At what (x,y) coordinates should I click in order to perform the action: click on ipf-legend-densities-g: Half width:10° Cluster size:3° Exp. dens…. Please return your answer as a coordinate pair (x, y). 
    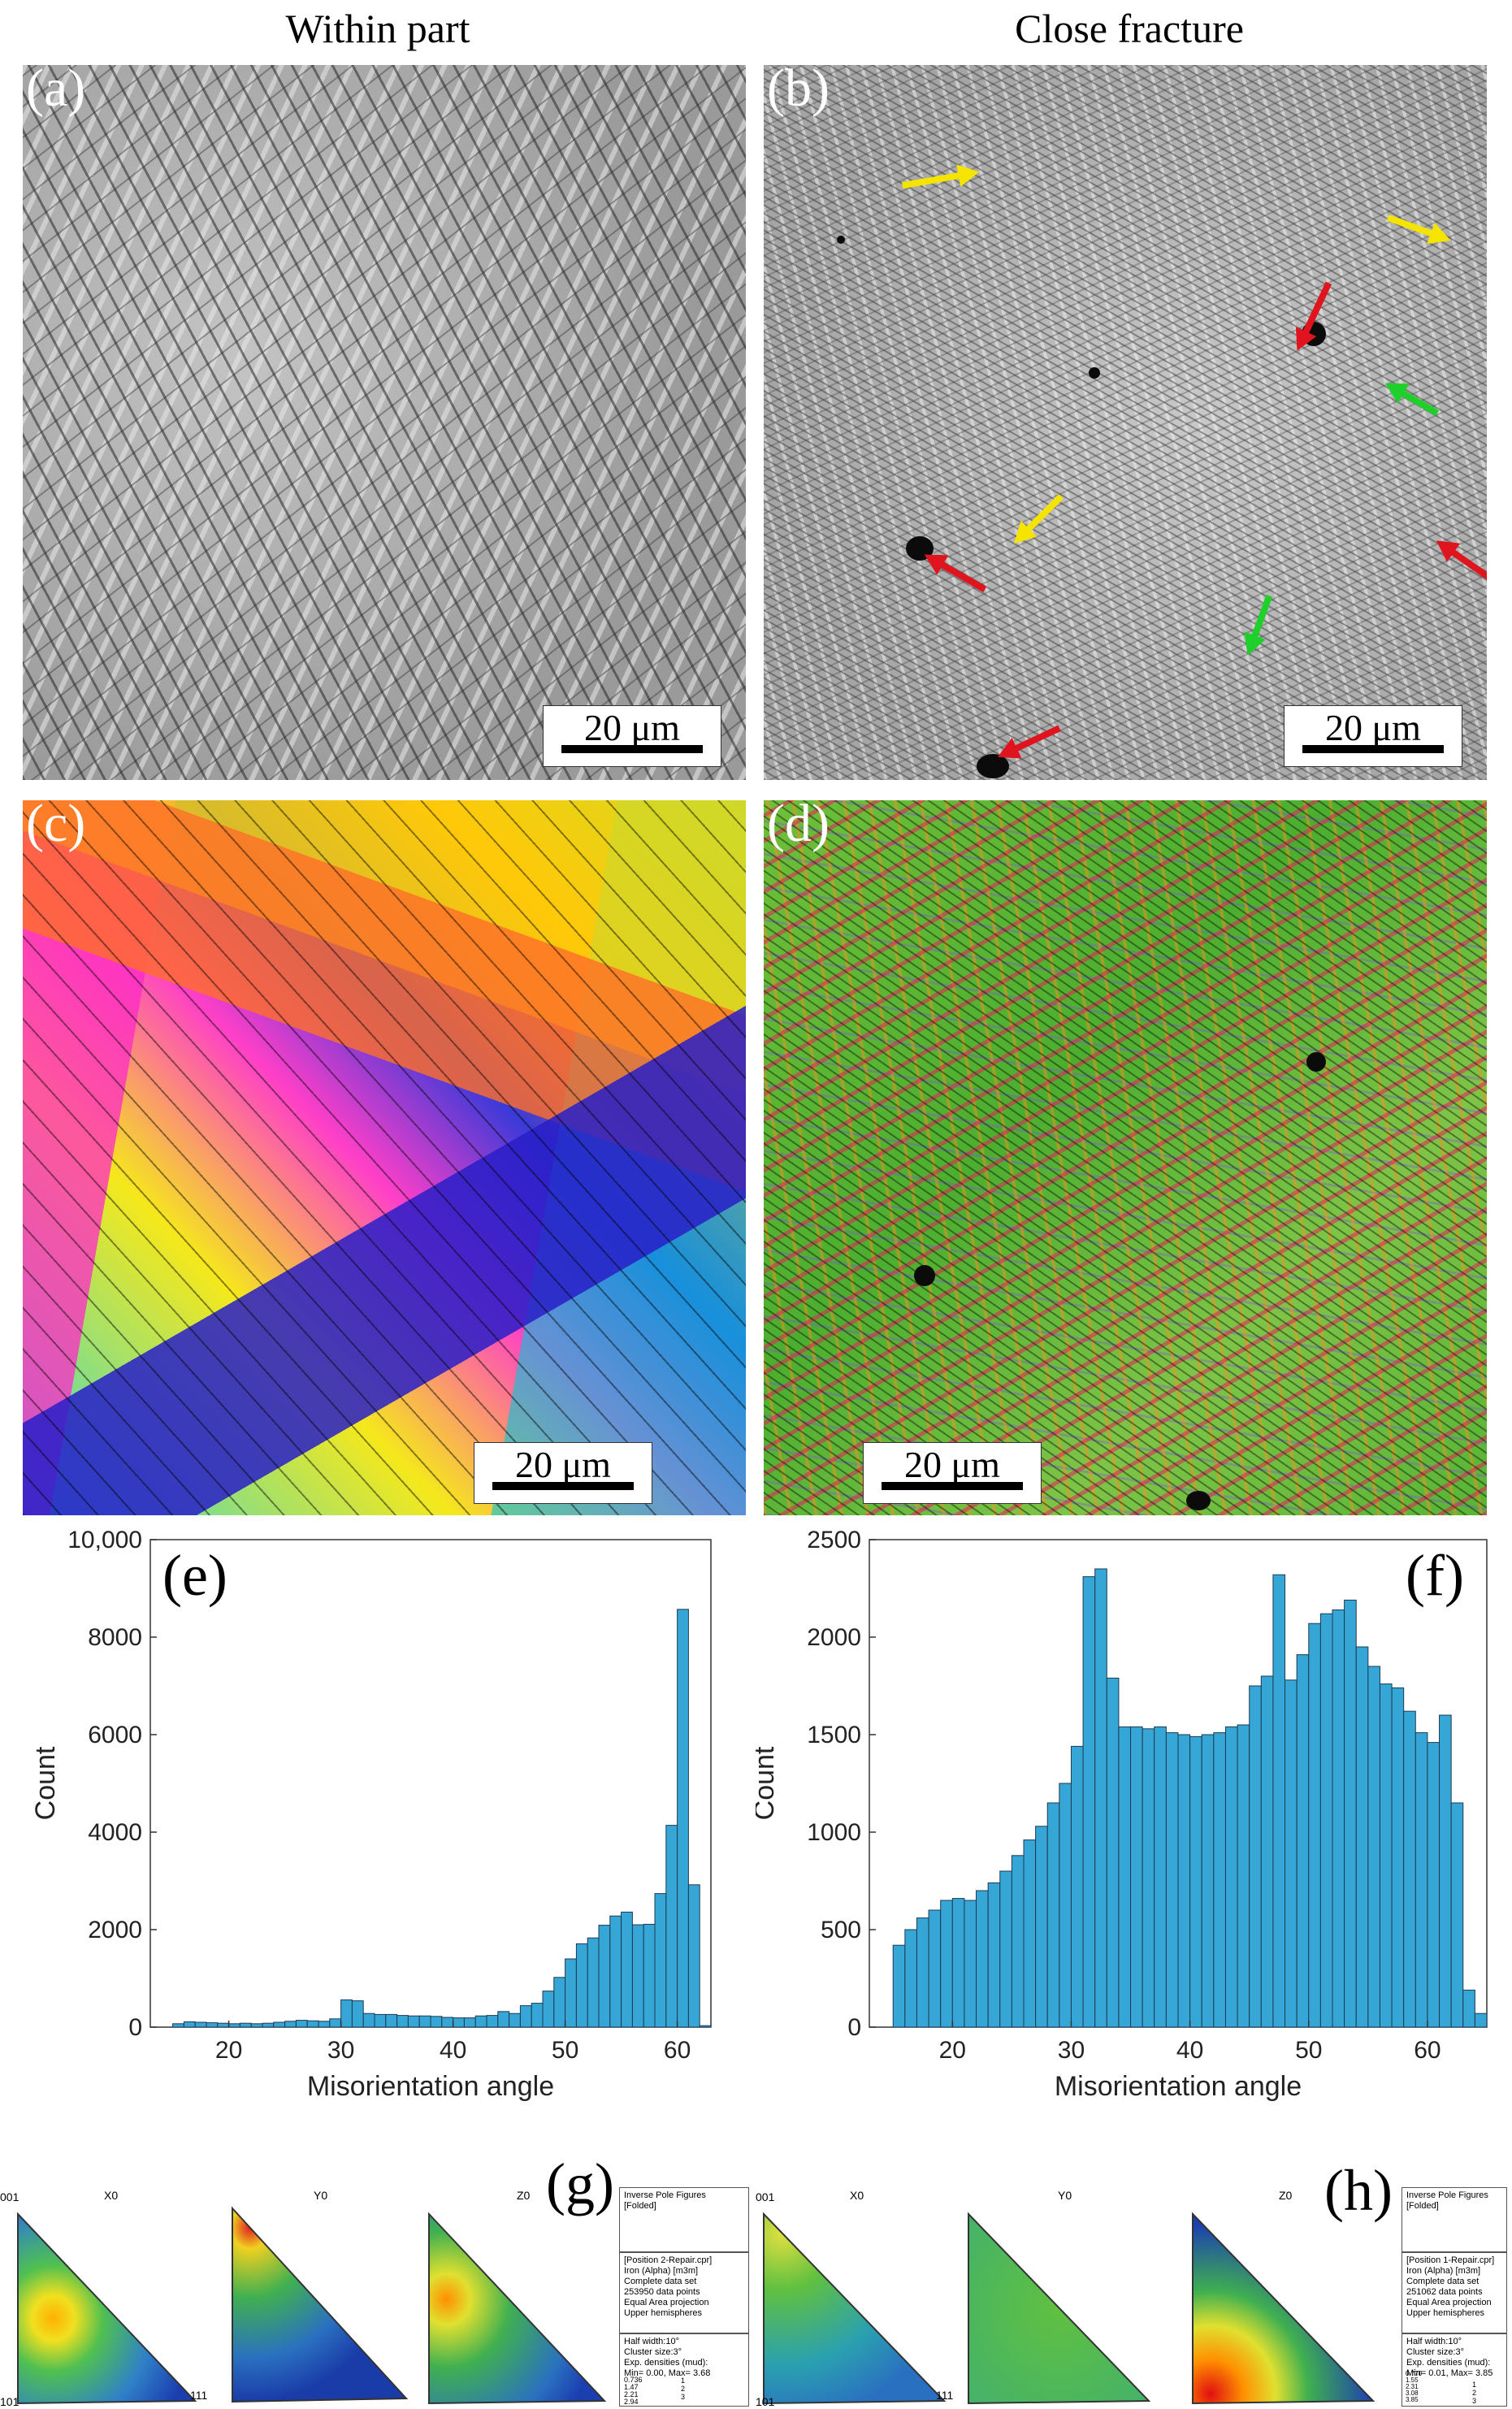
    Looking at the image, I should click on (684, 2370).